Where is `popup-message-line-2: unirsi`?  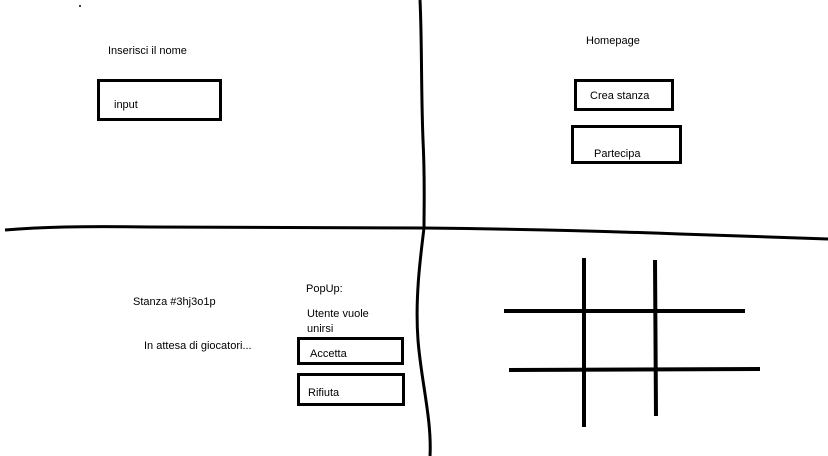
popup-message-line-2: unirsi is located at coordinates (320, 329).